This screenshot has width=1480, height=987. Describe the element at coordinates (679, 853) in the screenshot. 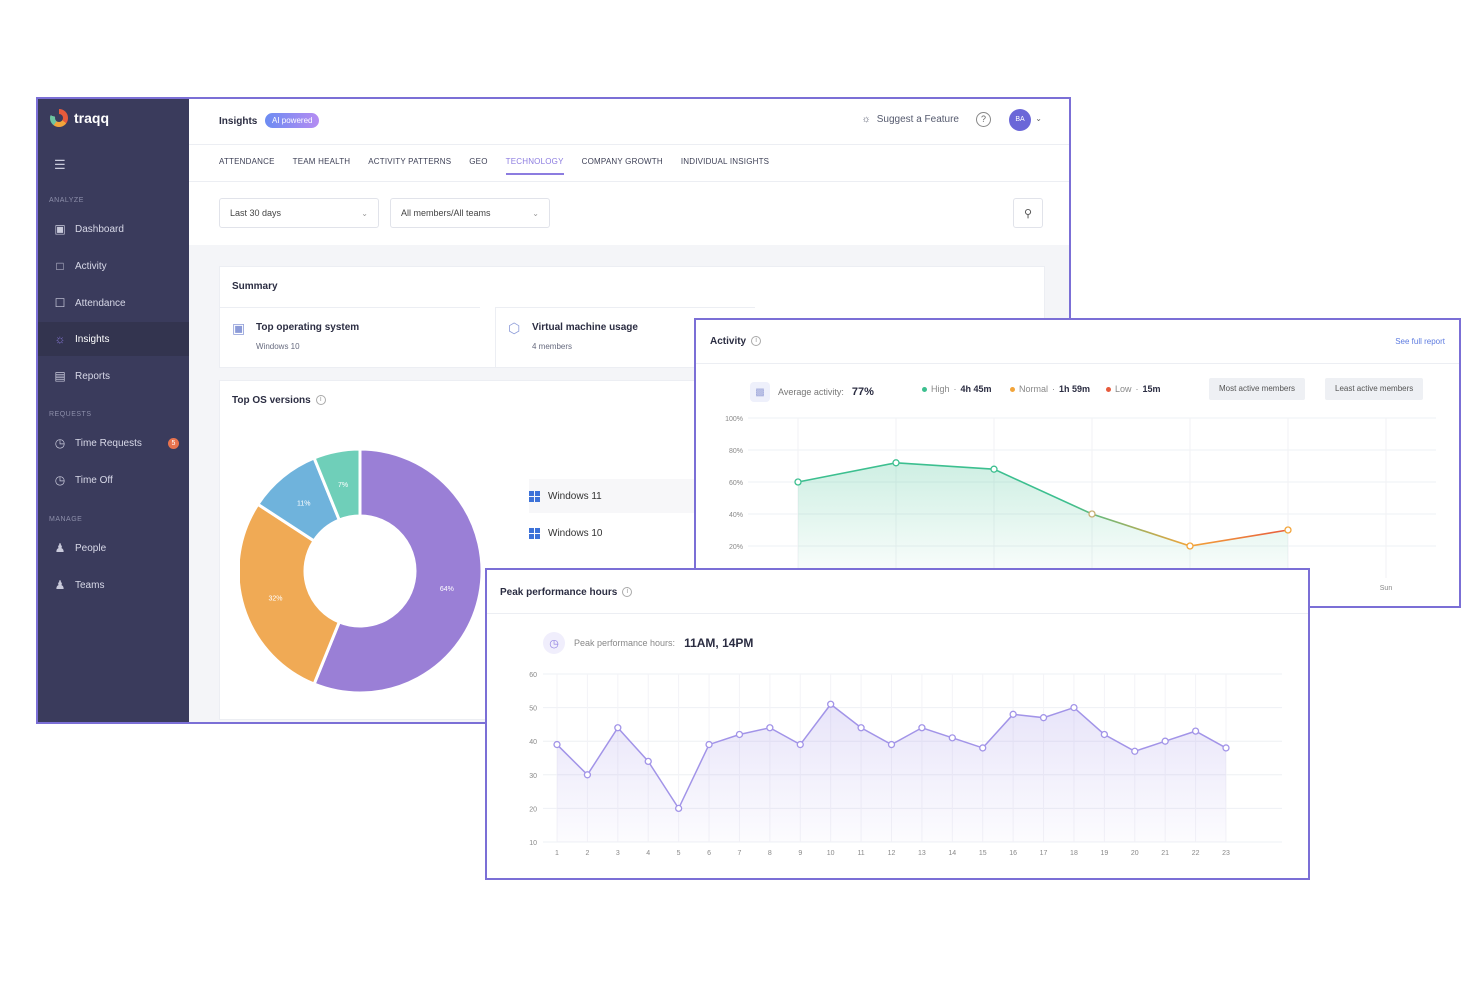

I see `x-tick-label: 5` at that location.